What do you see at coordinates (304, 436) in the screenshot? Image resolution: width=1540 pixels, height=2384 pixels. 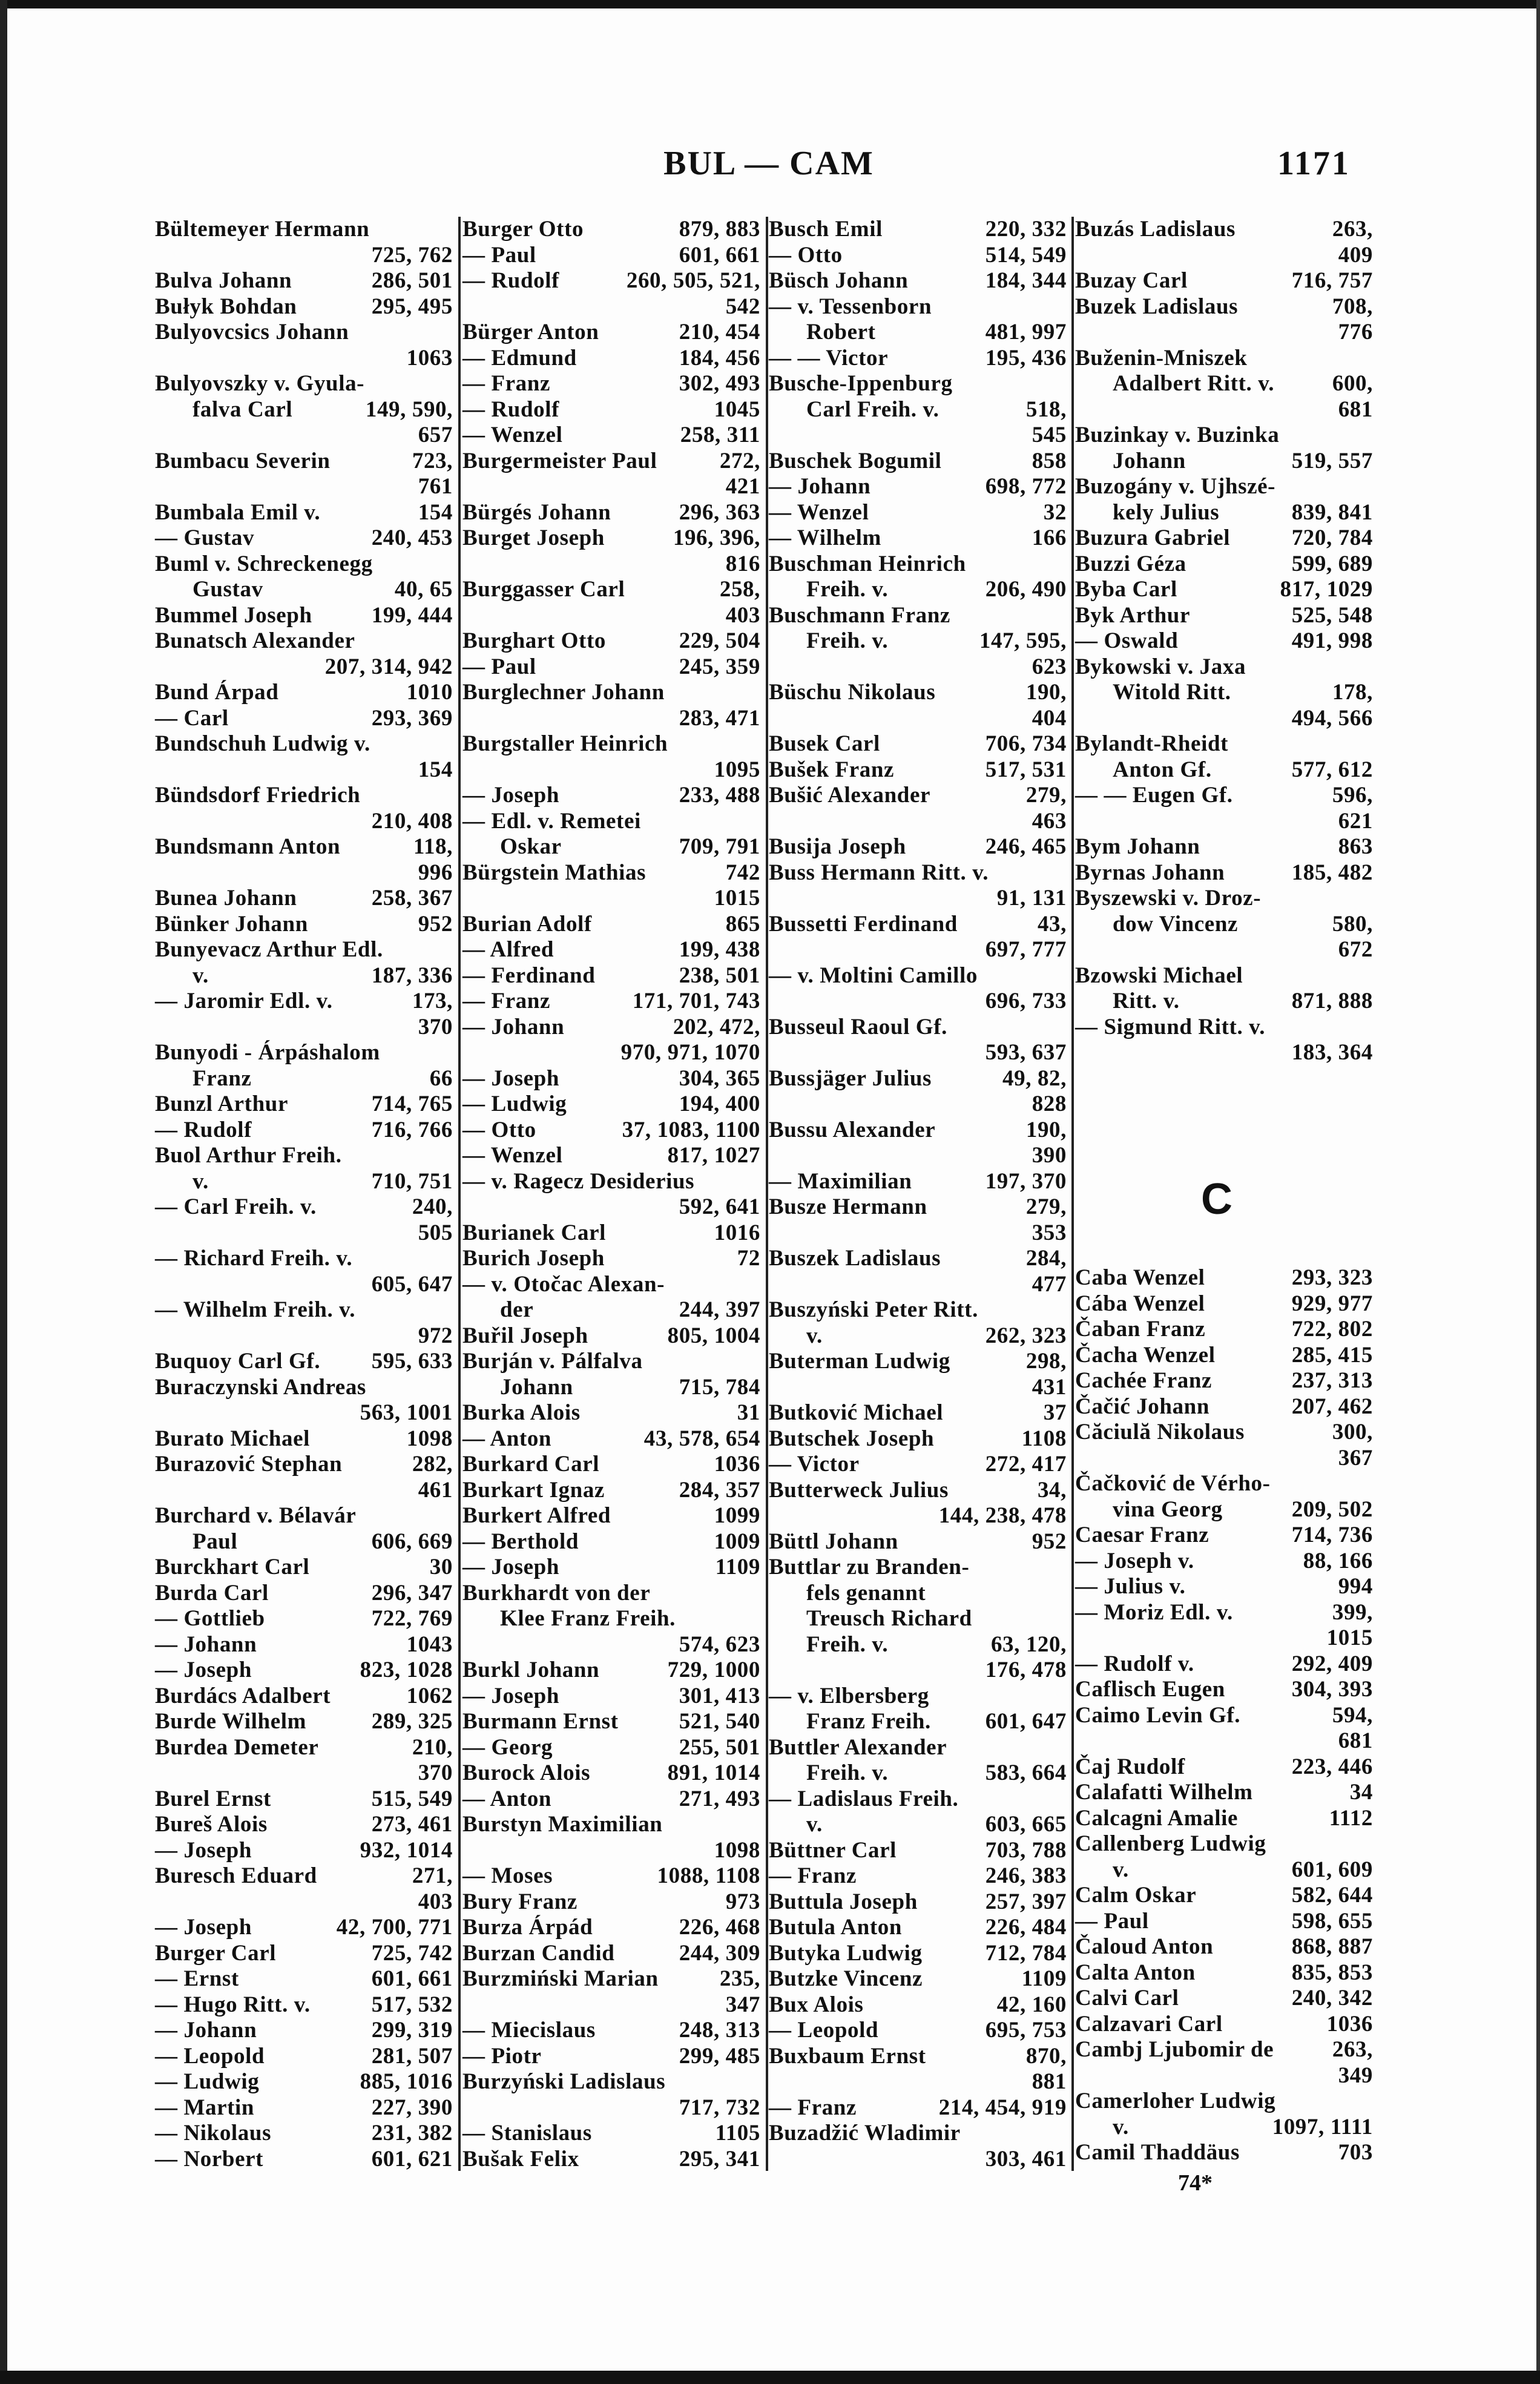 I see `index-entry-continuation: 657` at bounding box center [304, 436].